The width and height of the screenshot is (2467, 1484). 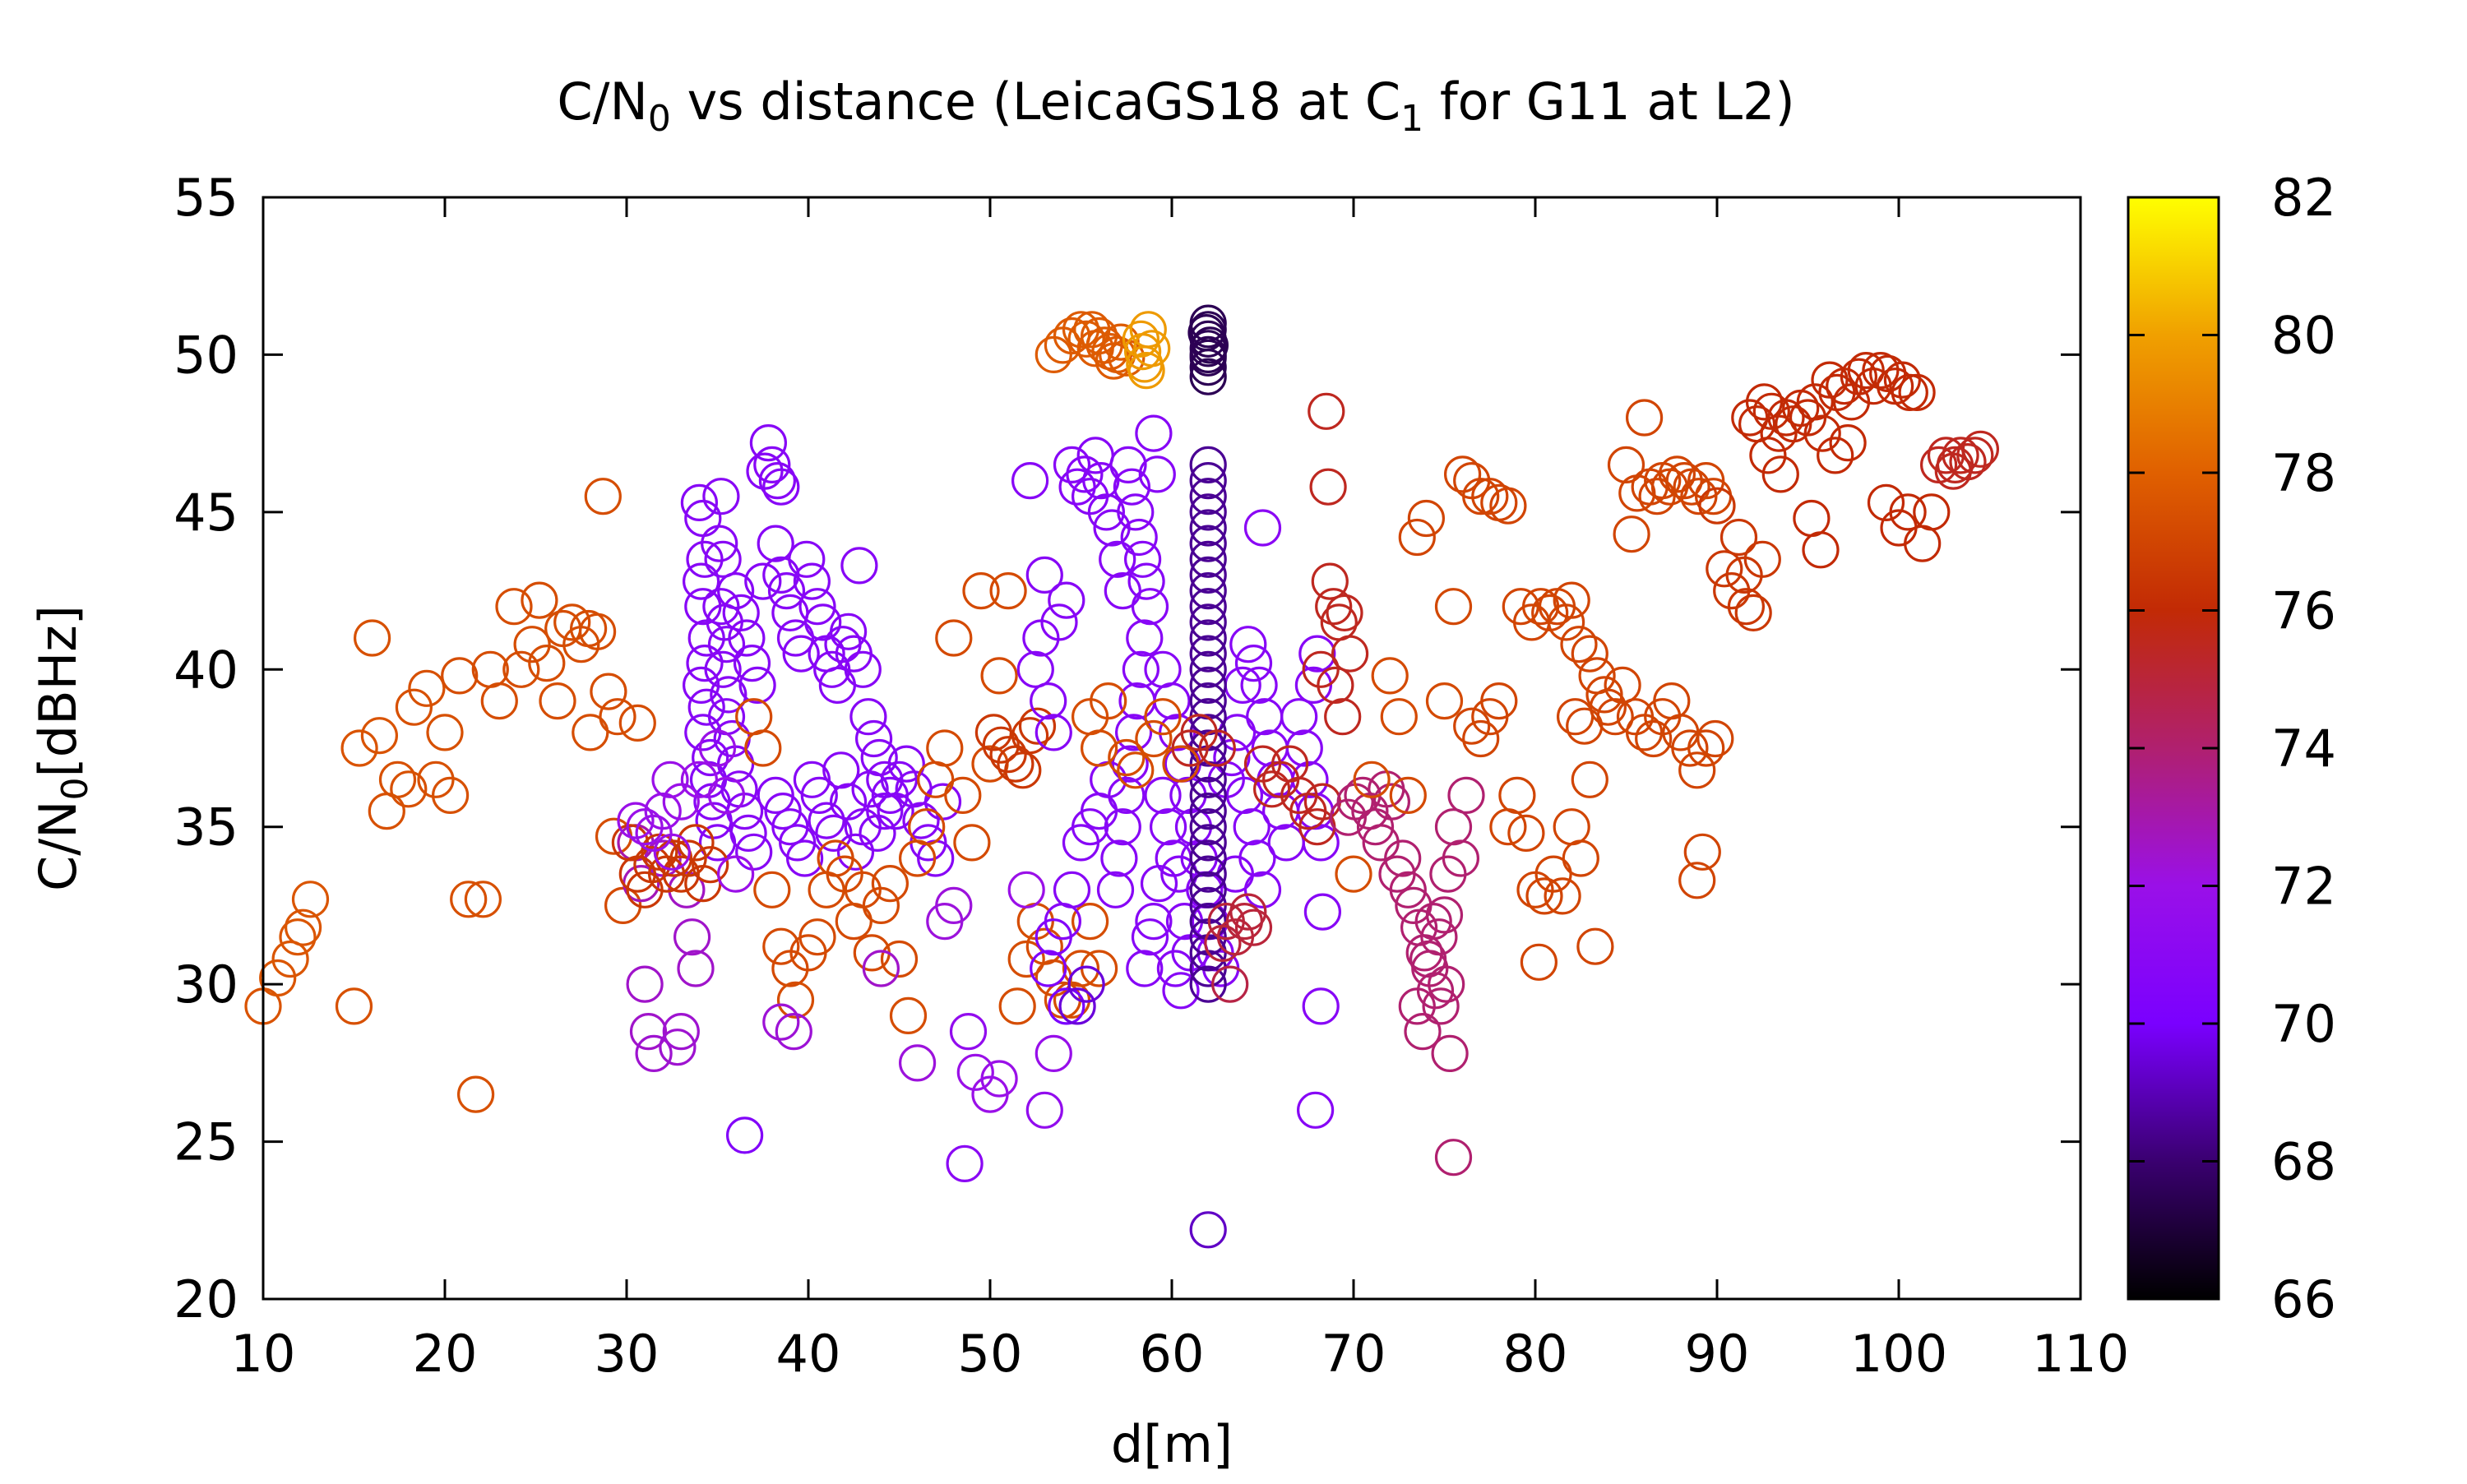 What do you see at coordinates (1717, 1354) in the screenshot?
I see `x-tick-label: 90` at bounding box center [1717, 1354].